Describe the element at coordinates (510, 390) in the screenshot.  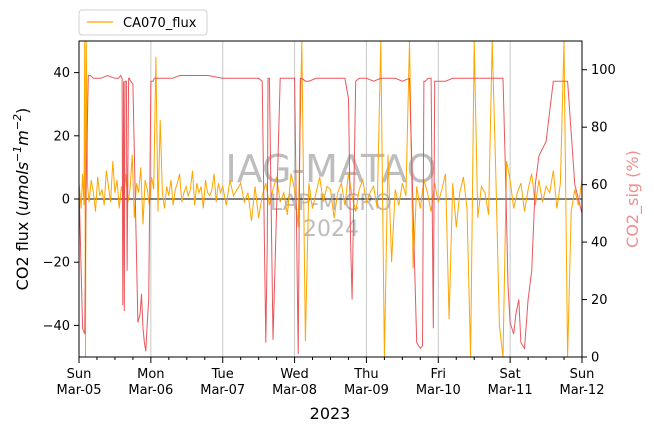
I see `x-tick-label-date: Mar-11` at that location.